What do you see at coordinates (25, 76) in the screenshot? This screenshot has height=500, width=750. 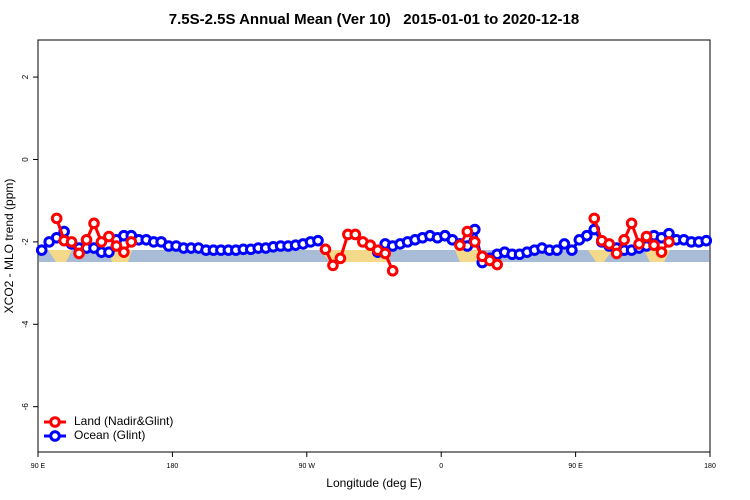 I see `y-tick-label: 2` at bounding box center [25, 76].